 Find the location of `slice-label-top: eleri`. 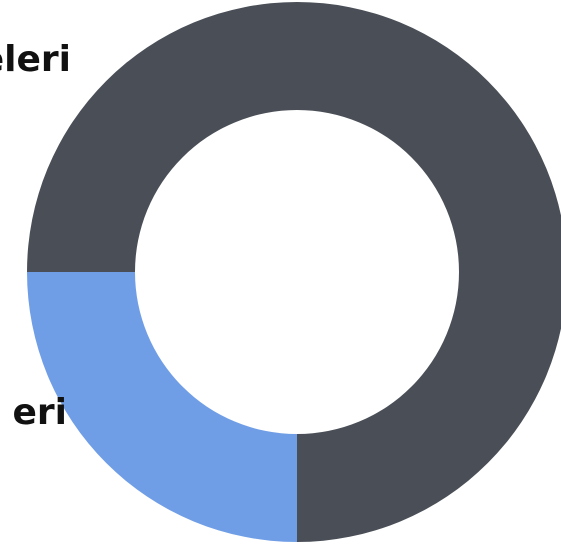

slice-label-top: eleri is located at coordinates (35, 59).